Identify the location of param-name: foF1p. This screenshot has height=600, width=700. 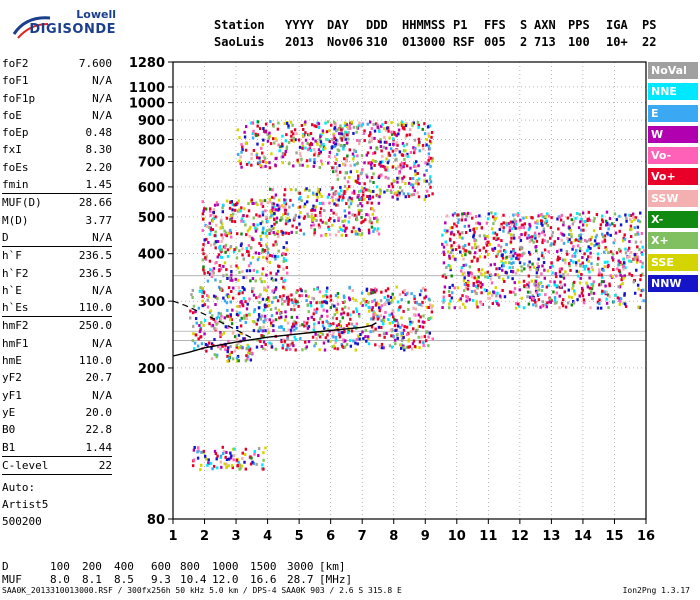
(19, 98).